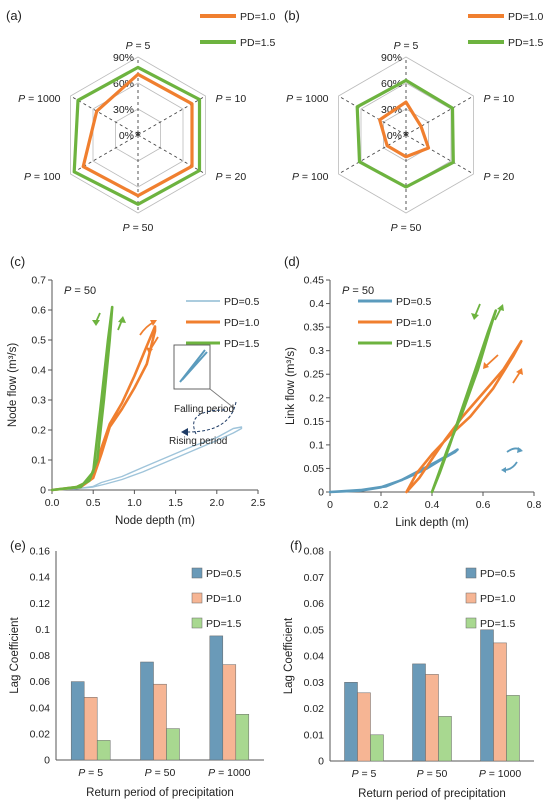 The image size is (550, 810). Describe the element at coordinates (40, 656) in the screenshot. I see `panel-e-y-tick-label: 0.08` at that location.